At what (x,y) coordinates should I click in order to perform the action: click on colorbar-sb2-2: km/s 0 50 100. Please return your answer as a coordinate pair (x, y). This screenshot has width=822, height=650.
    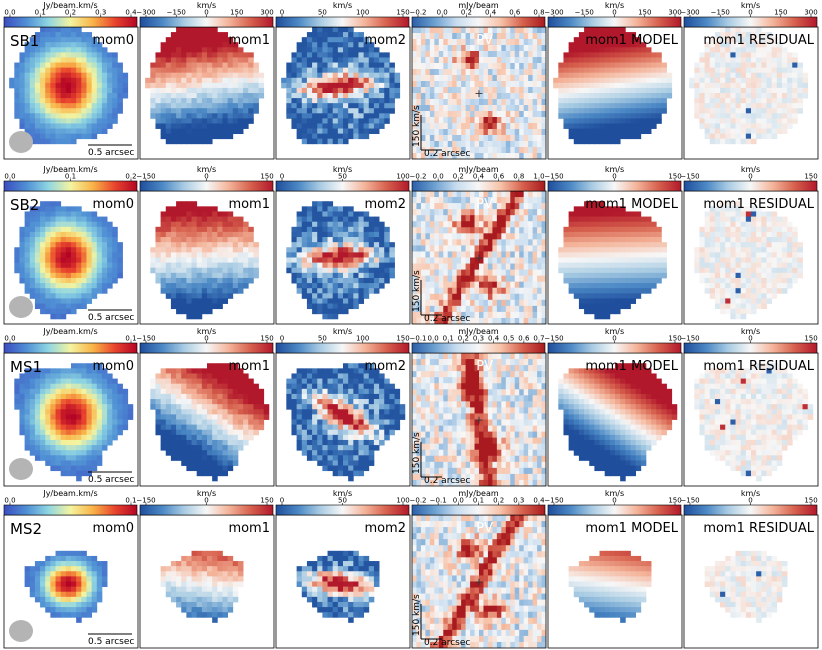
    Looking at the image, I should click on (342, 178).